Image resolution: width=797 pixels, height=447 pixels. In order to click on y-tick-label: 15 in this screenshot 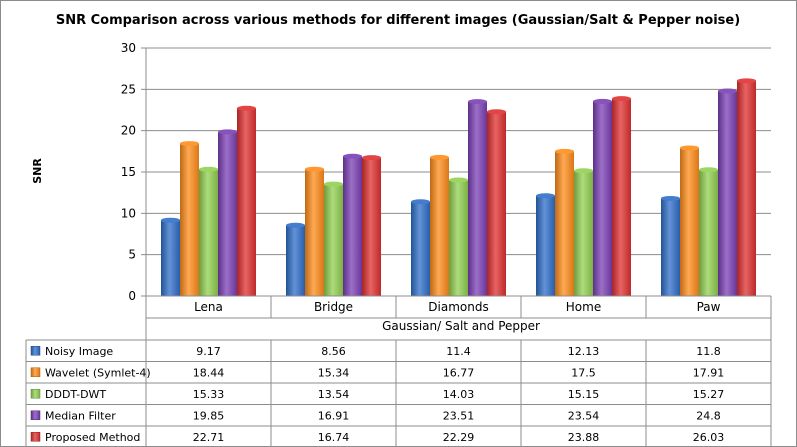, I will do `click(128, 172)`.